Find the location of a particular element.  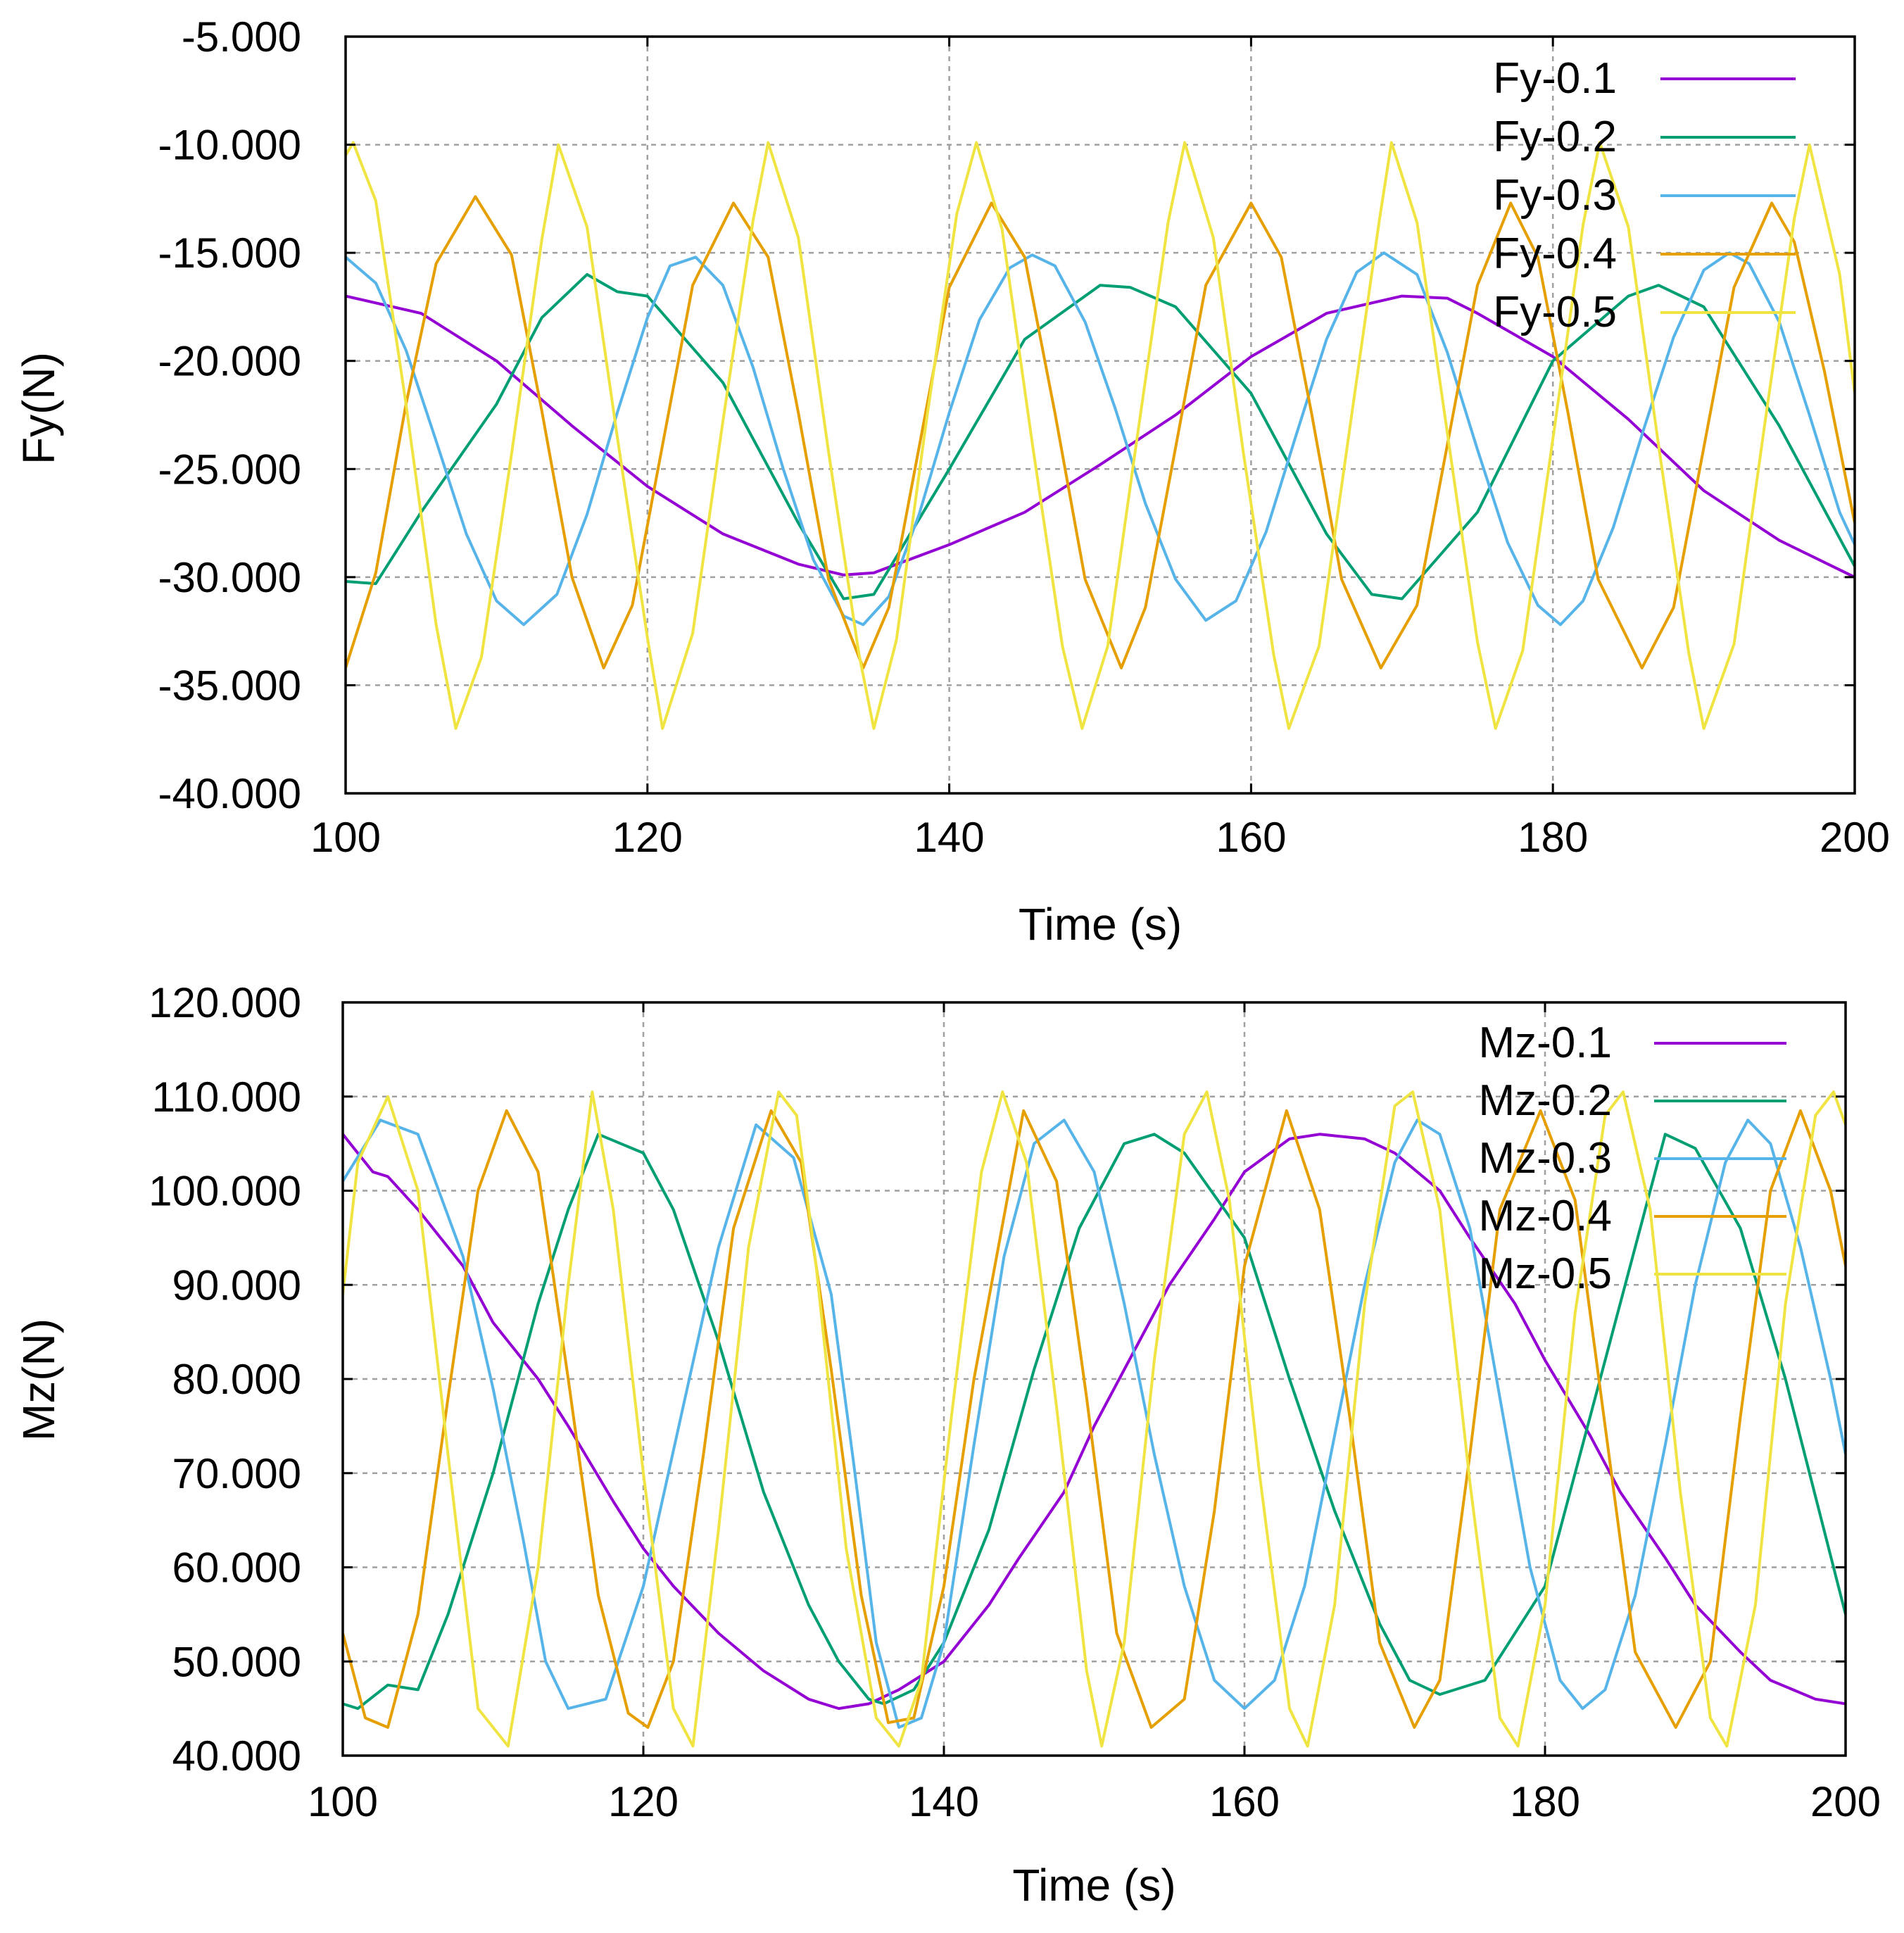

y-tick-label: -35.000 is located at coordinates (230, 685).